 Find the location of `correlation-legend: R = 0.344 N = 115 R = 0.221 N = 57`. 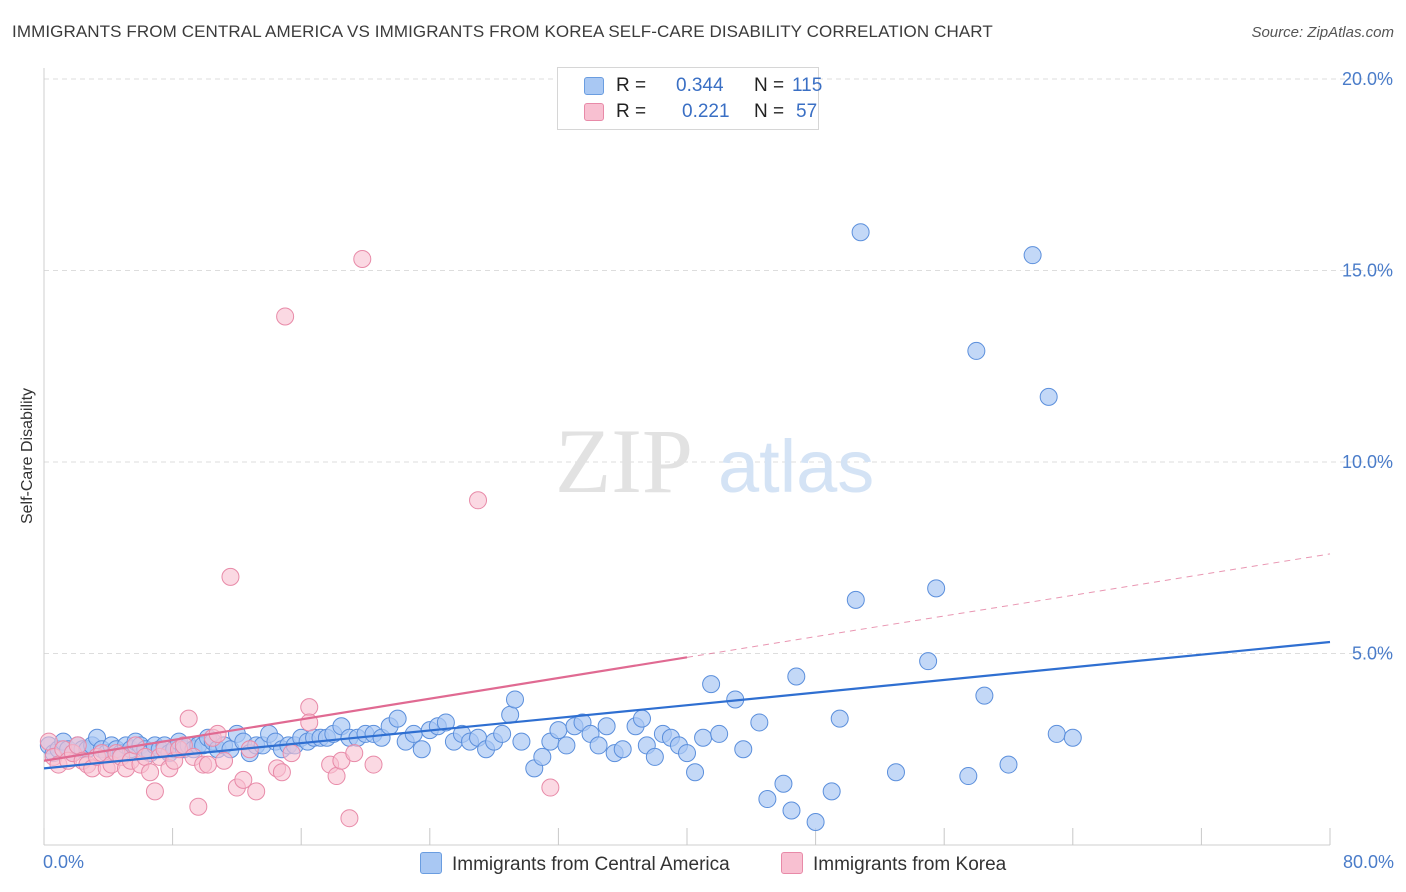

correlation-legend: R = 0.344 N = 115 R = 0.221 N = 57 is located at coordinates (690, 98).